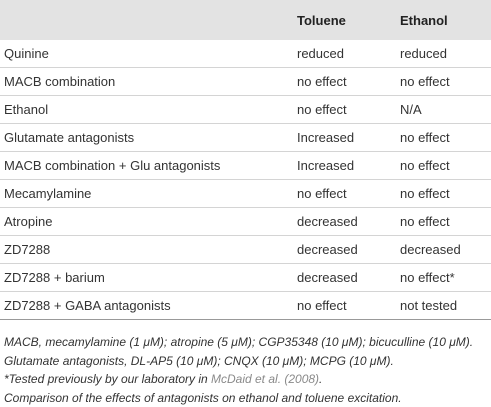  What do you see at coordinates (148, 194) in the screenshot?
I see `table-cell: Mecamylamine` at bounding box center [148, 194].